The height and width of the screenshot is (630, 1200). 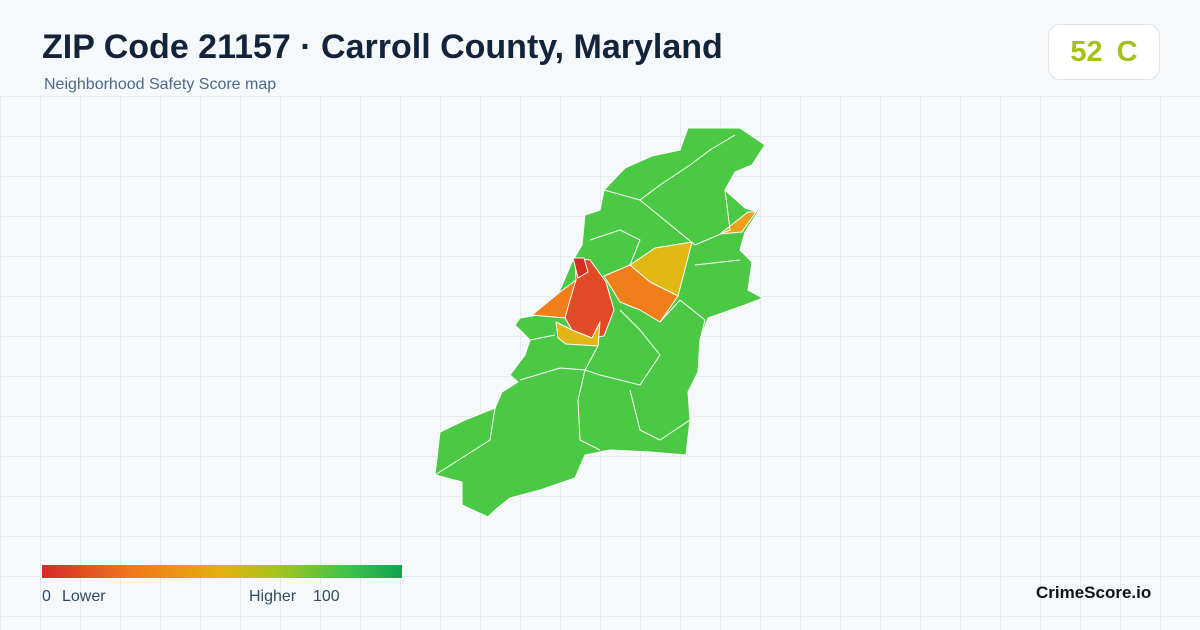 I want to click on legend-max-label: Higher, so click(x=273, y=596).